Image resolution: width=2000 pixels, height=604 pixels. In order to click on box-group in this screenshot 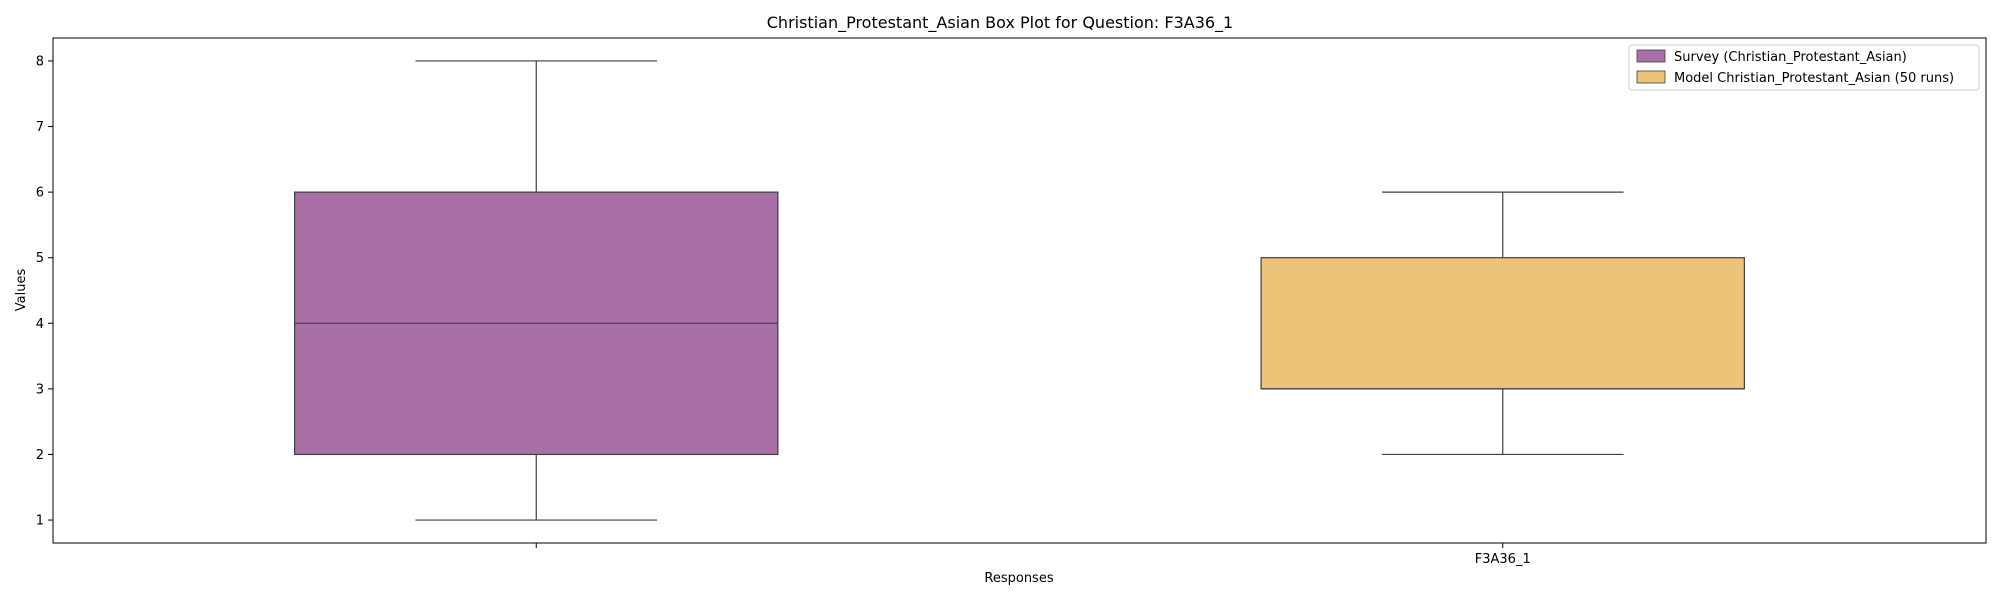, I will do `click(1502, 323)`.